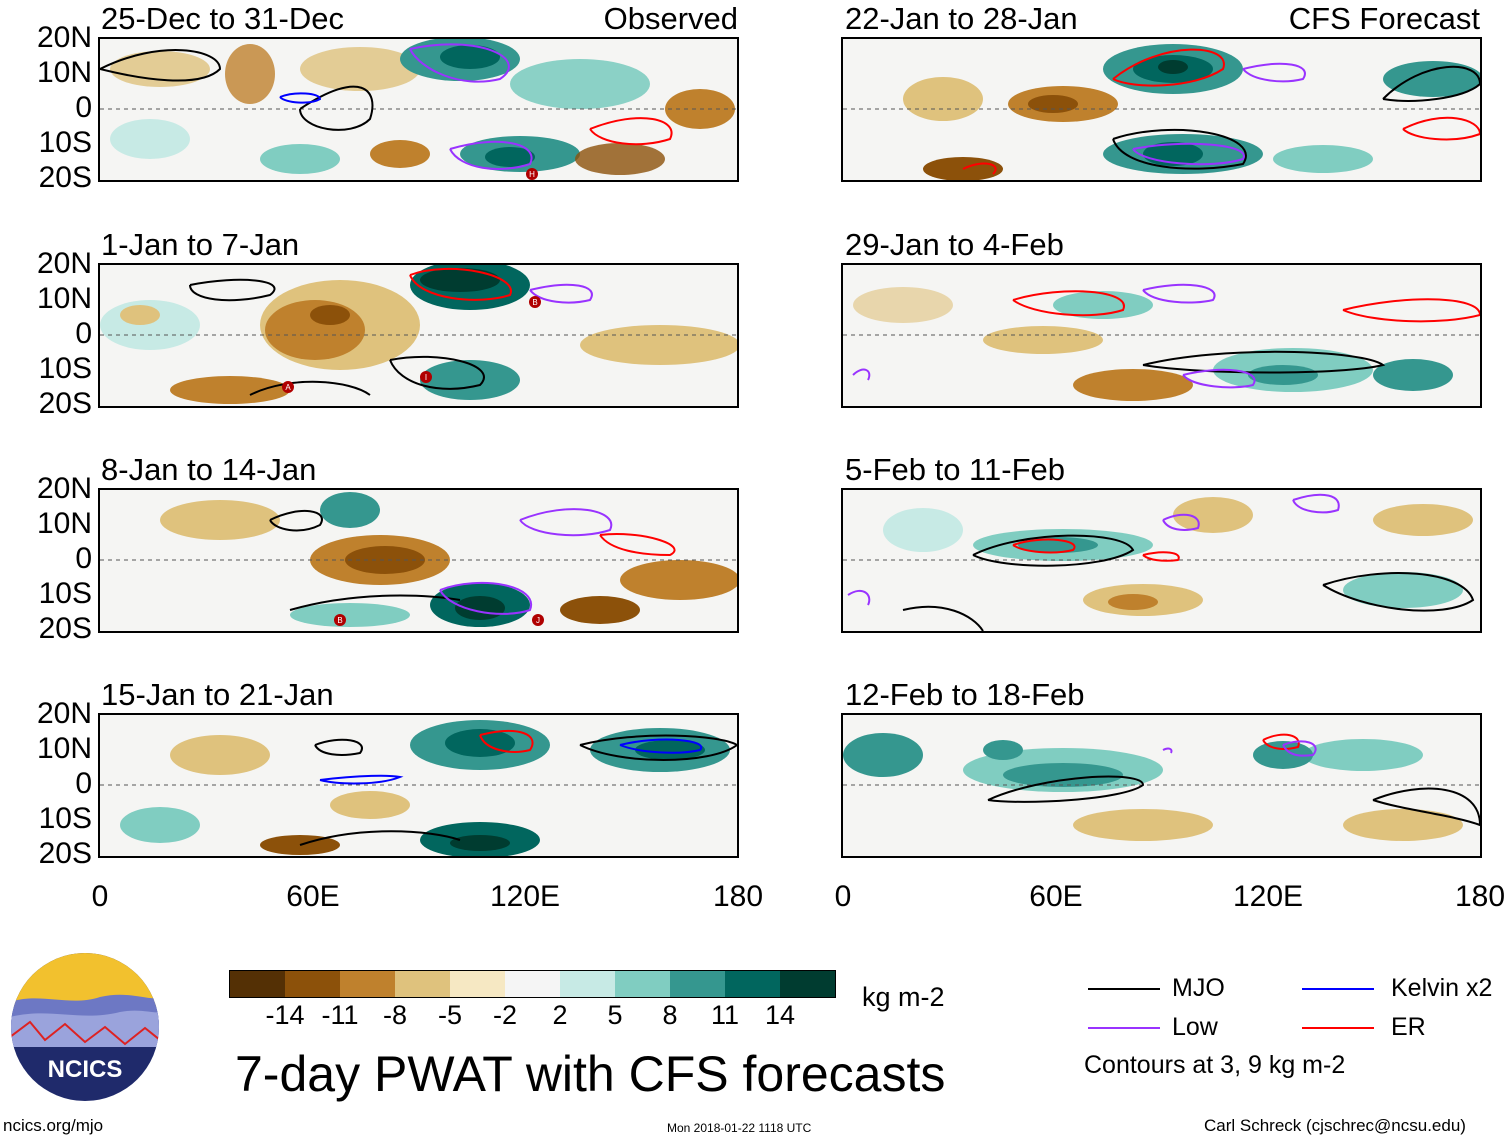 This screenshot has width=1510, height=1142. What do you see at coordinates (965, 694) in the screenshot?
I see `panel-title: 12-Feb to 18-Feb` at bounding box center [965, 694].